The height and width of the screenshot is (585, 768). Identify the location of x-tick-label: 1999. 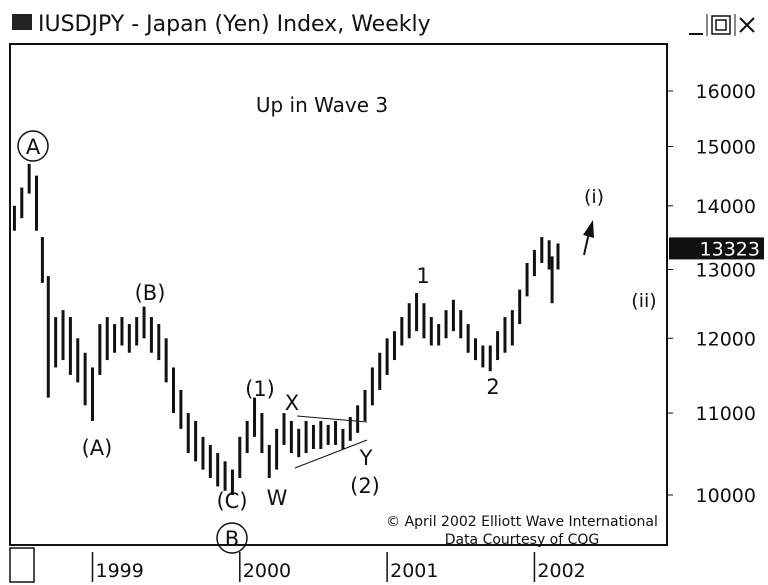
(119, 571).